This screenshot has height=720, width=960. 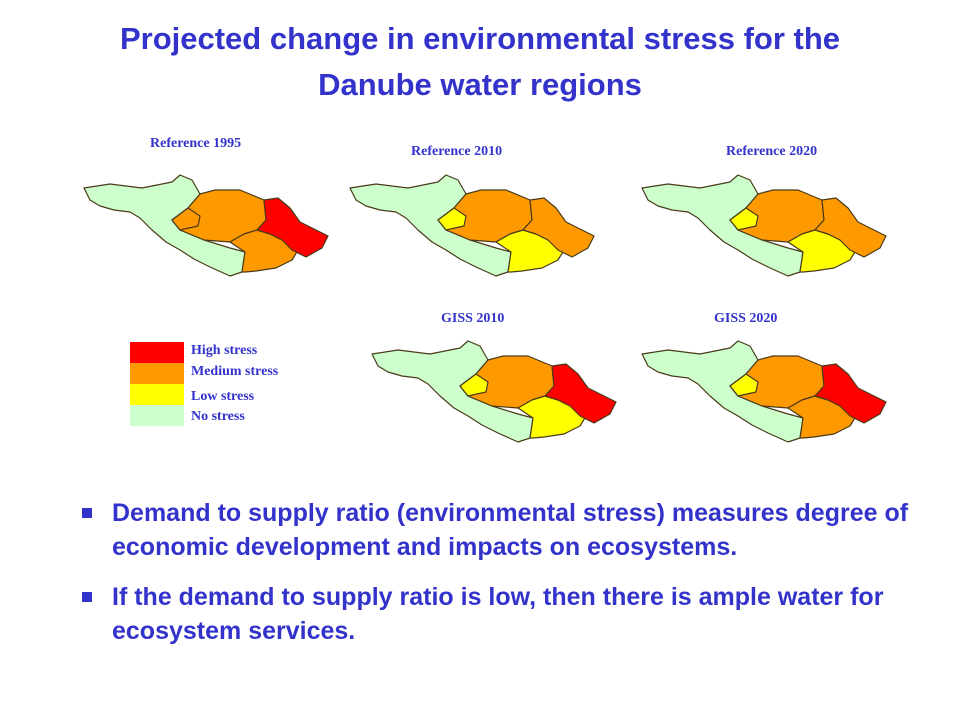 What do you see at coordinates (235, 371) in the screenshot?
I see `legend-label-medium: Medium stress` at bounding box center [235, 371].